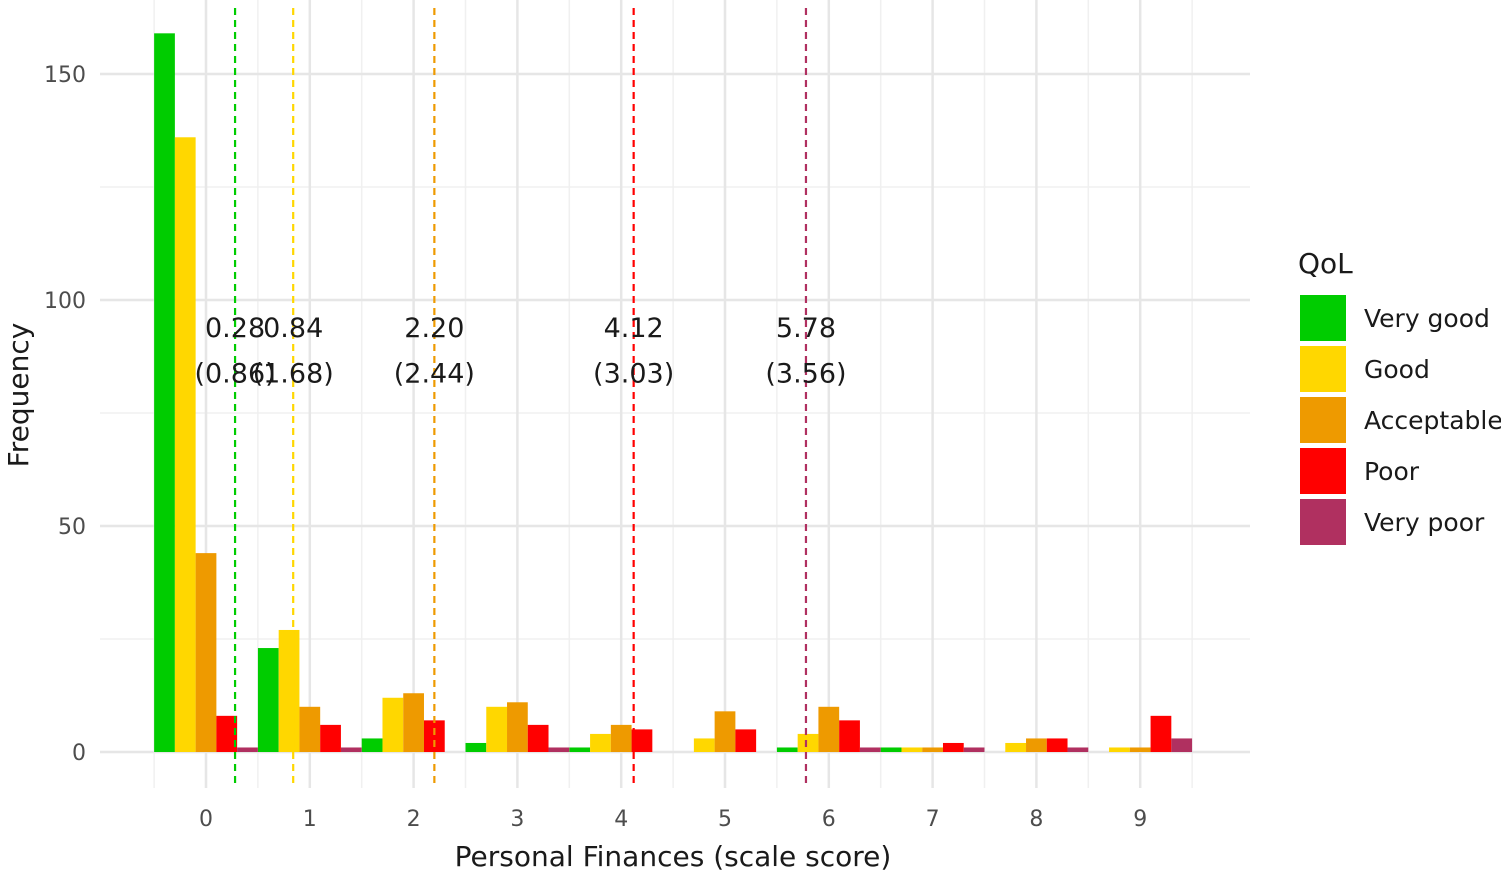 The width and height of the screenshot is (1501, 876). I want to click on legend-label: Poor, so click(1392, 471).